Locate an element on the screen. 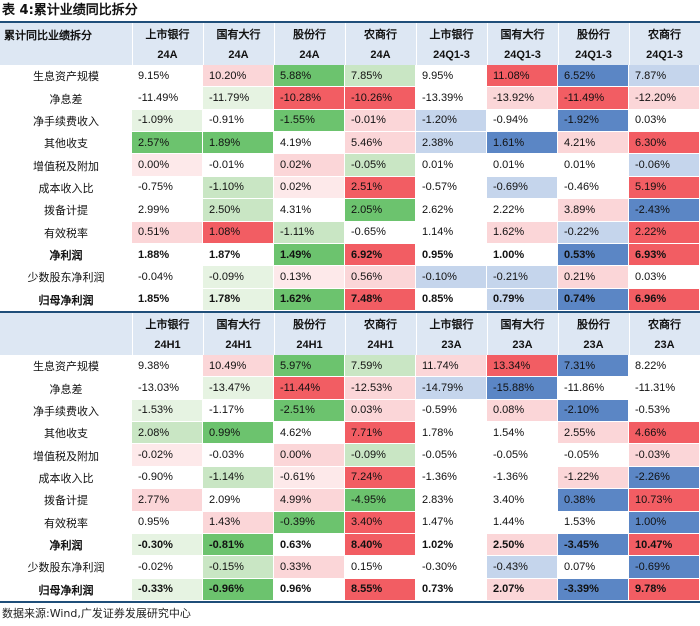 Image resolution: width=700 pixels, height=626 pixels. table-cell: -0.33% is located at coordinates (167, 589).